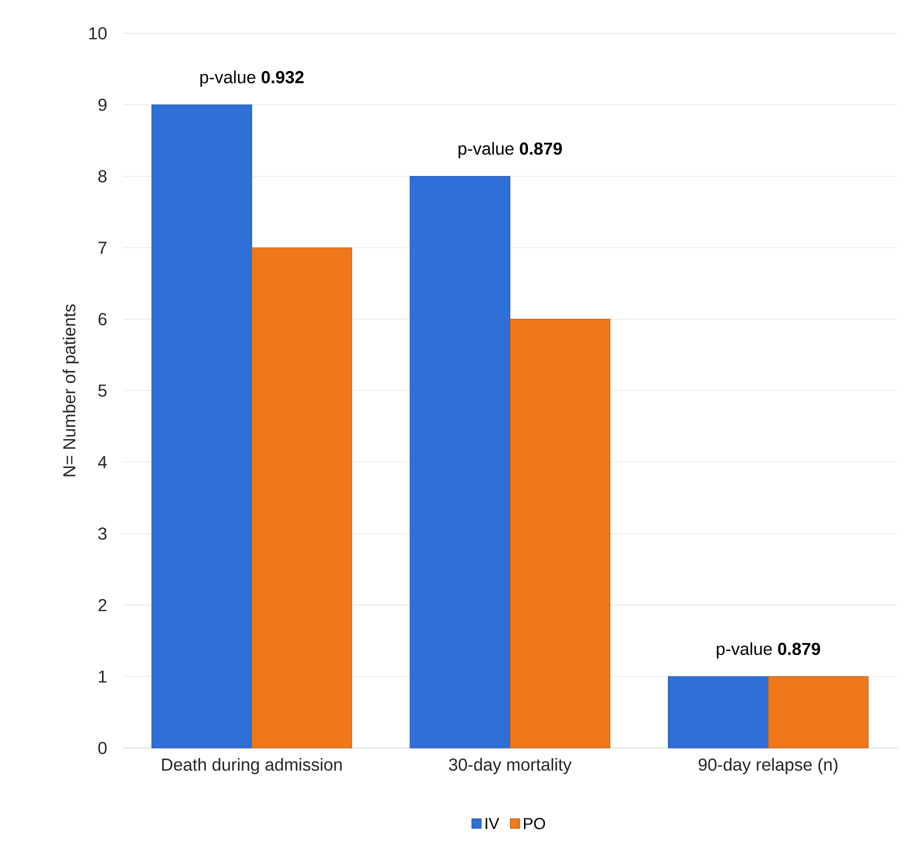 Image resolution: width=905 pixels, height=868 pixels. Describe the element at coordinates (252, 766) in the screenshot. I see `x-tick-label: Death during admission` at that location.